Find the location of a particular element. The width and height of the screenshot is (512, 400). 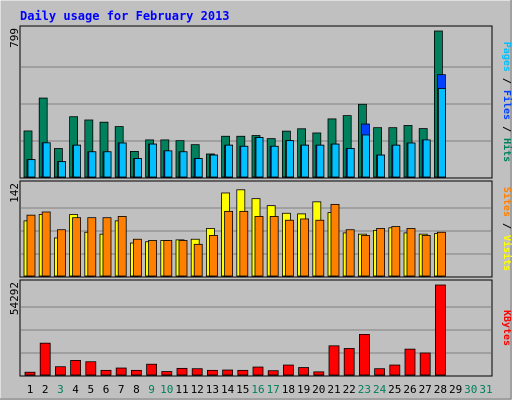

top-legend-part-3: Files is located at coordinates (506, 105).